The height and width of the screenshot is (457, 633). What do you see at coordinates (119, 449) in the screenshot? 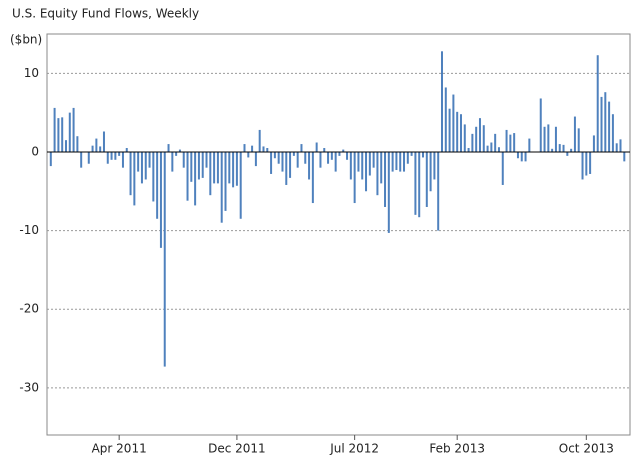
I see `x-tick-label: Apr 2011` at bounding box center [119, 449].